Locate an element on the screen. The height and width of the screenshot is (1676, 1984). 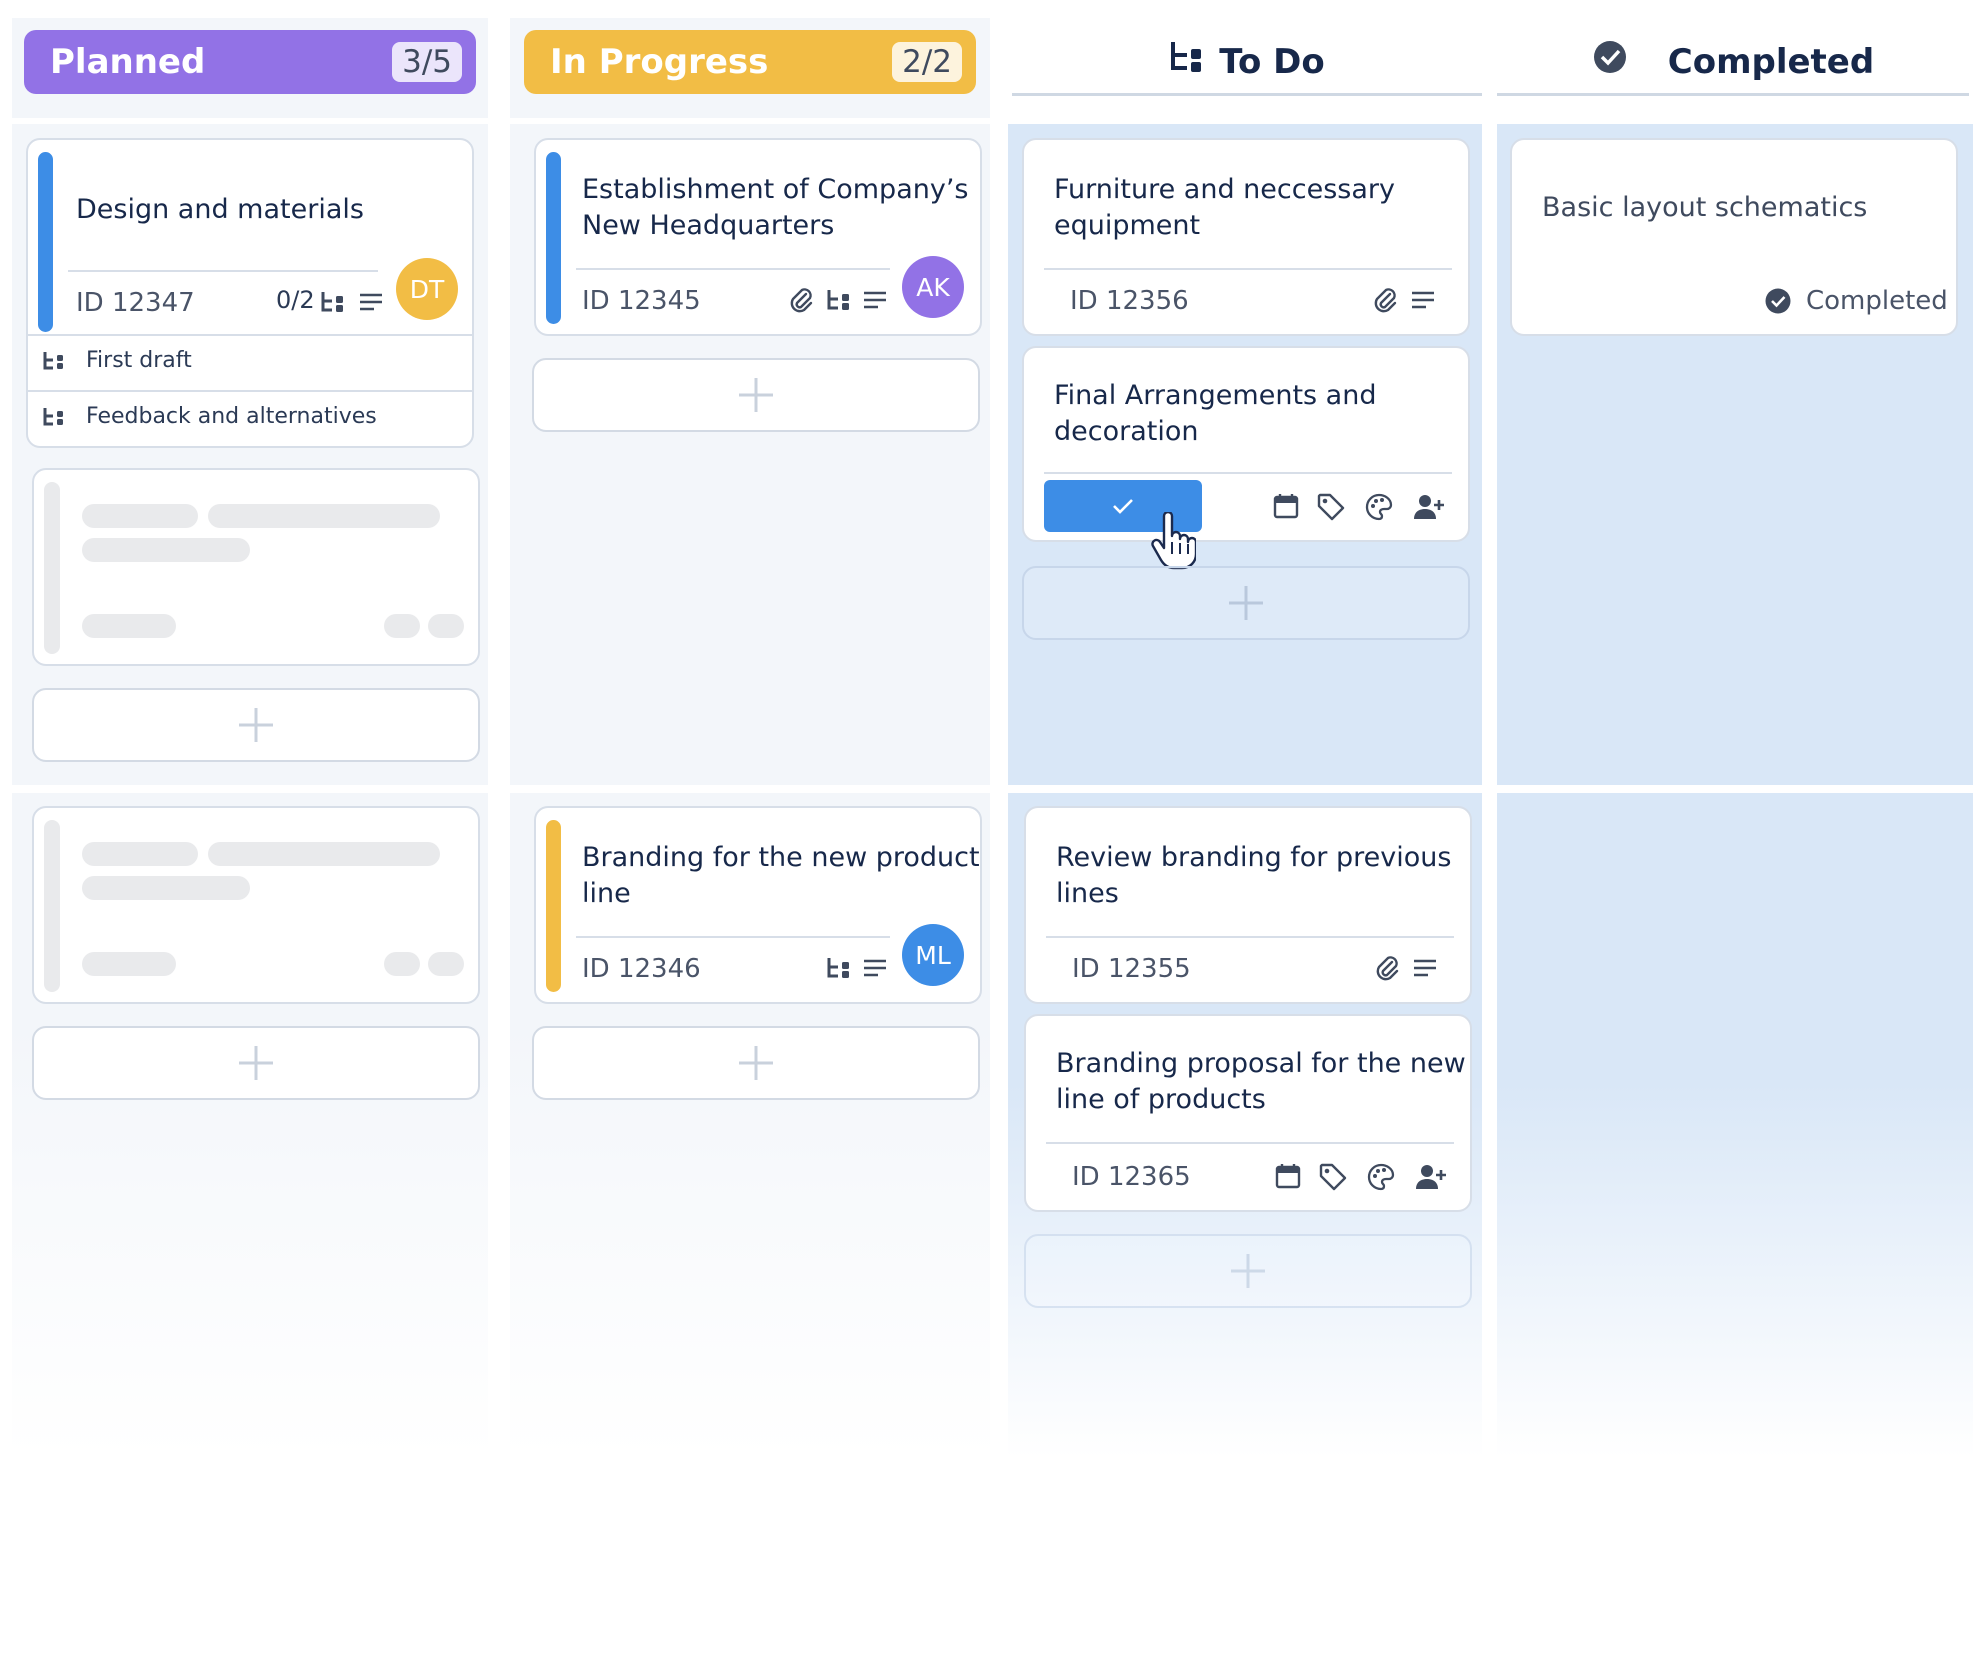
card-title-line1: Final Arrangements and is located at coordinates (1215, 395).